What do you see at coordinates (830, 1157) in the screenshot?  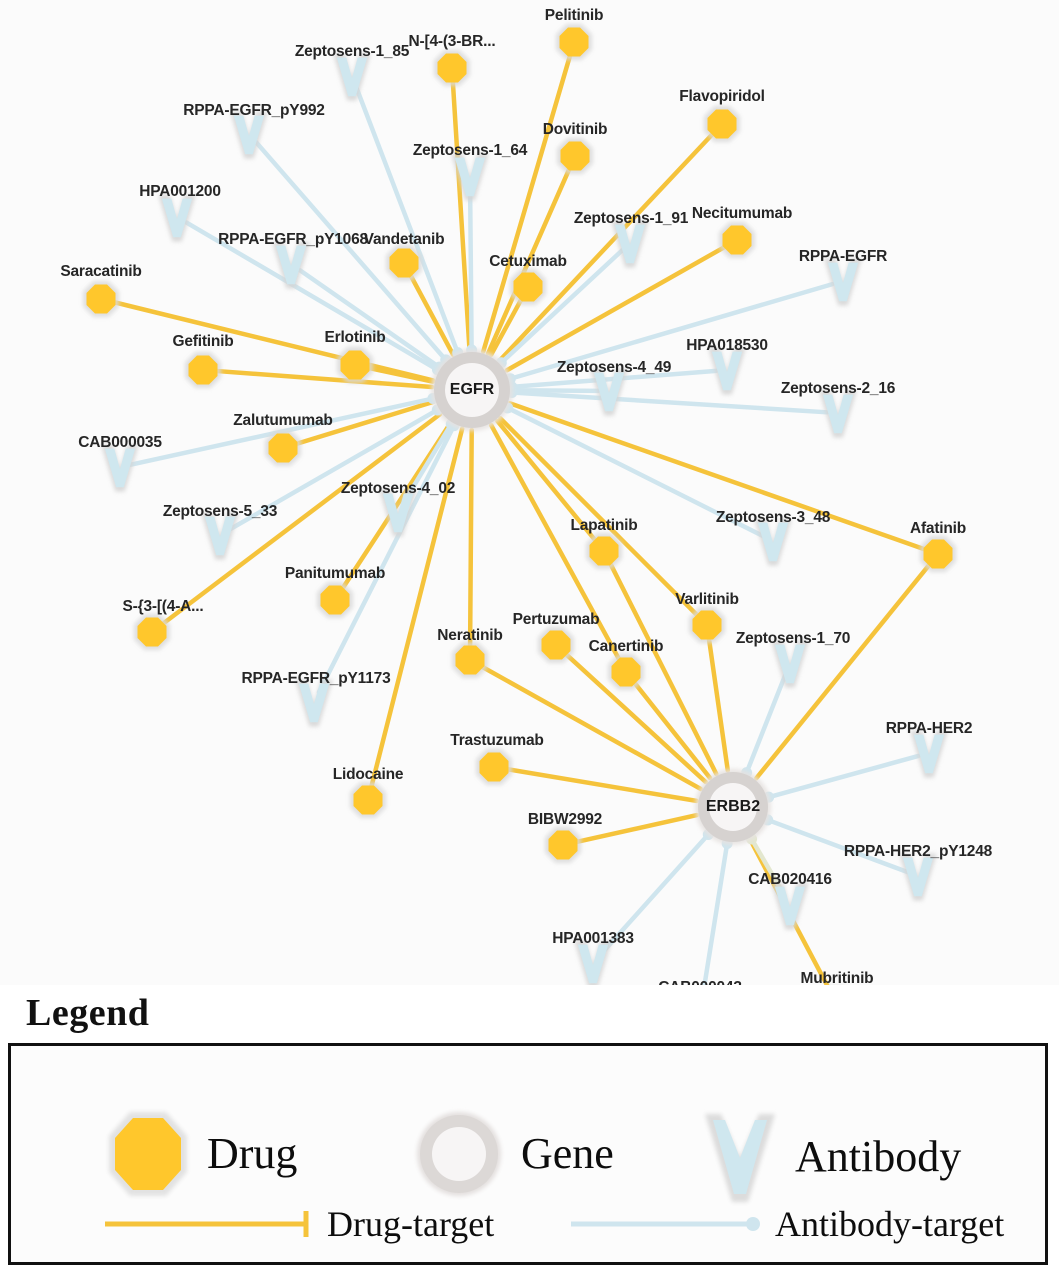 I see `legend-item-antibody: Antibody` at bounding box center [830, 1157].